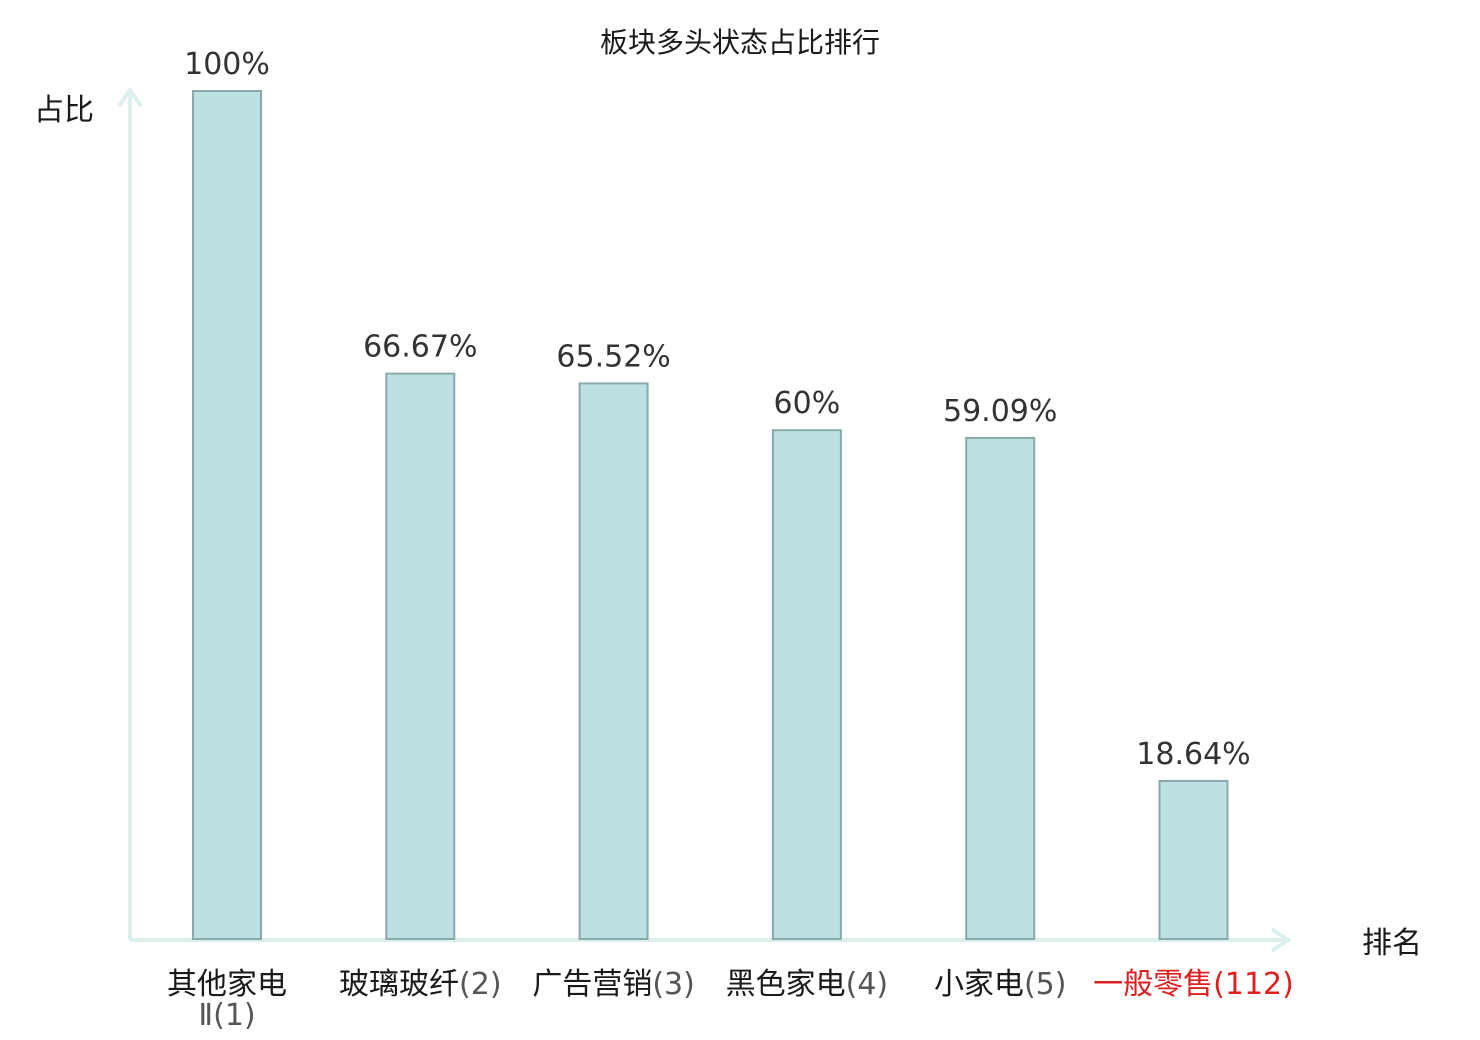 Image resolution: width=1480 pixels, height=1040 pixels. What do you see at coordinates (1281, 940) in the screenshot?
I see `x-axis-arrow-icon` at bounding box center [1281, 940].